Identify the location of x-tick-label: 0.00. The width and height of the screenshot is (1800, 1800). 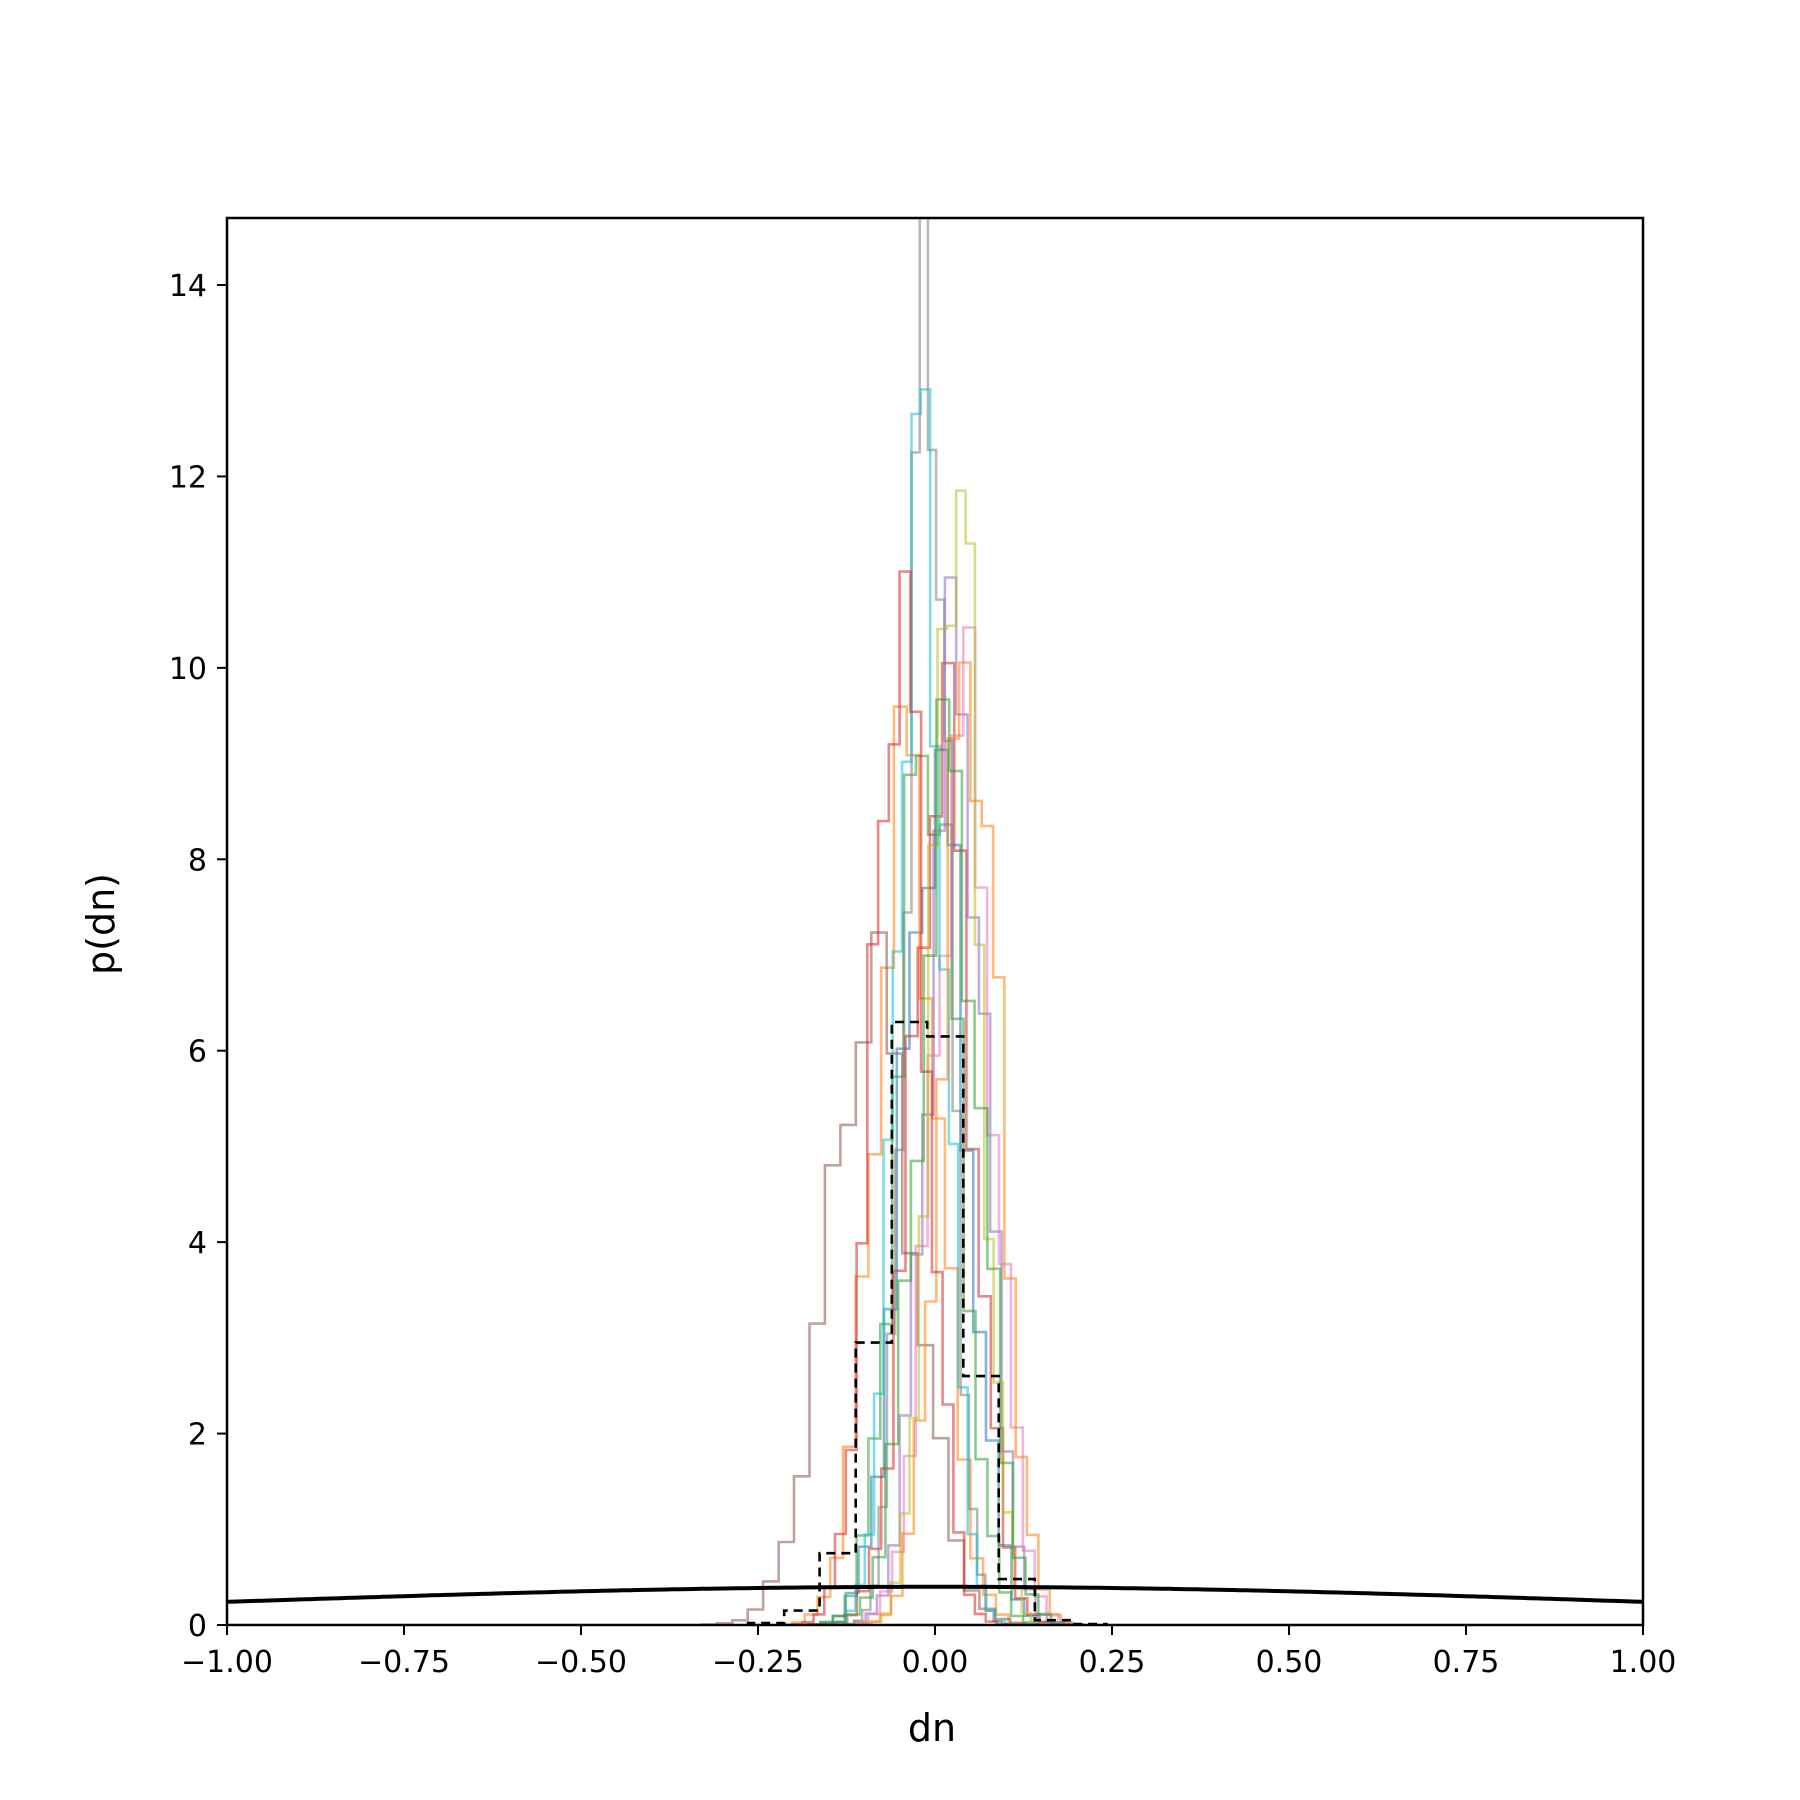
(935, 1662).